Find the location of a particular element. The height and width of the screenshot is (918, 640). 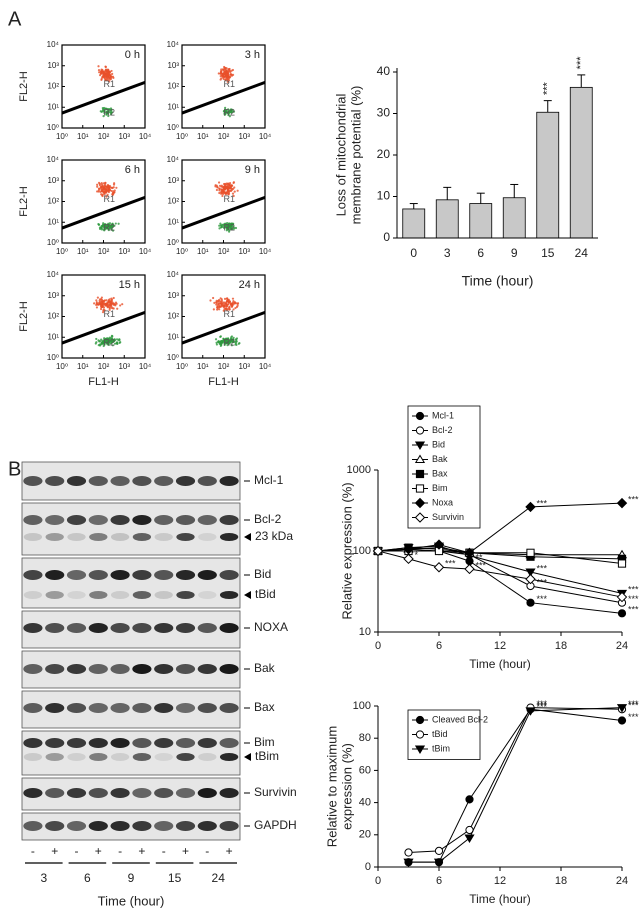

y-tick-label: 40 is located at coordinates (365, 803).